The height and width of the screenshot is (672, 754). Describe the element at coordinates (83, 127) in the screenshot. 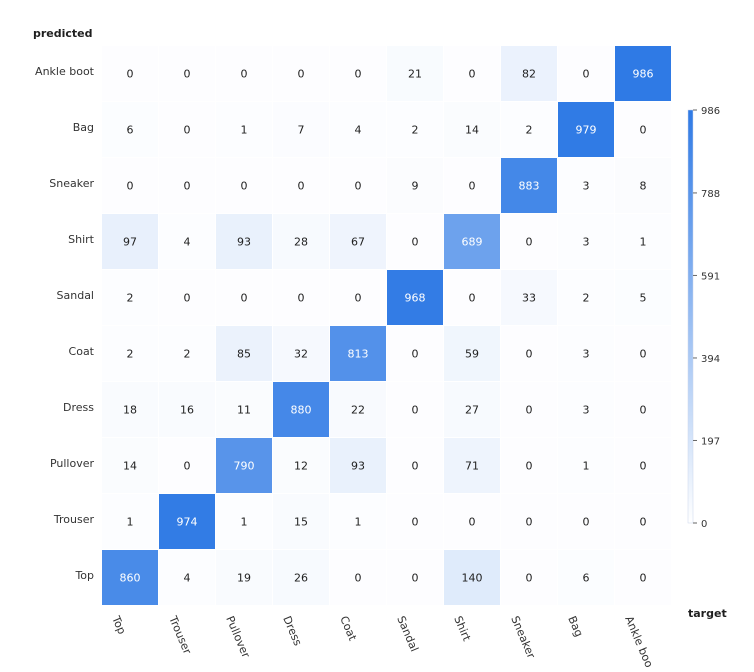

I see `row-label: Bag` at that location.